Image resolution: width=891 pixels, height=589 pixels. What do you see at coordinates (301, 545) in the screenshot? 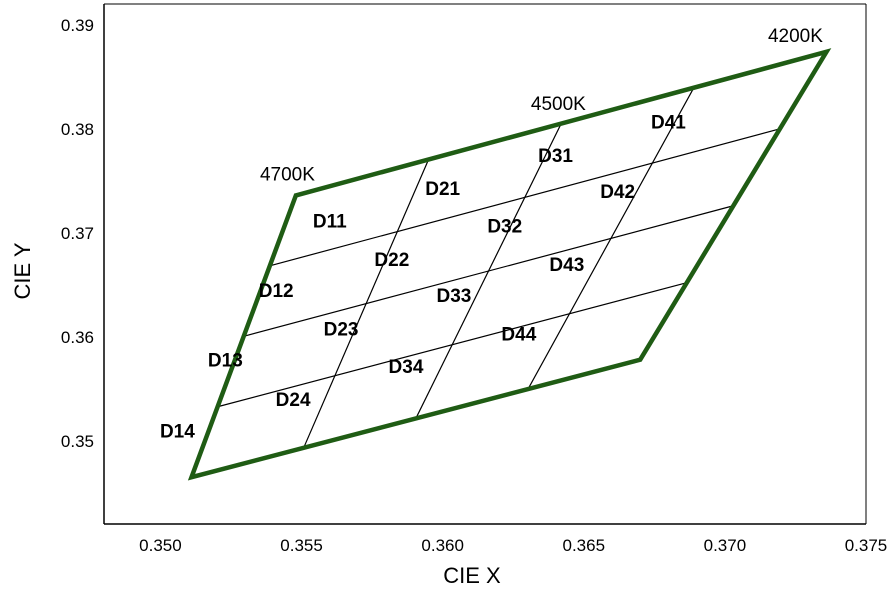
I see `x-tick-label: 0.355` at bounding box center [301, 545].